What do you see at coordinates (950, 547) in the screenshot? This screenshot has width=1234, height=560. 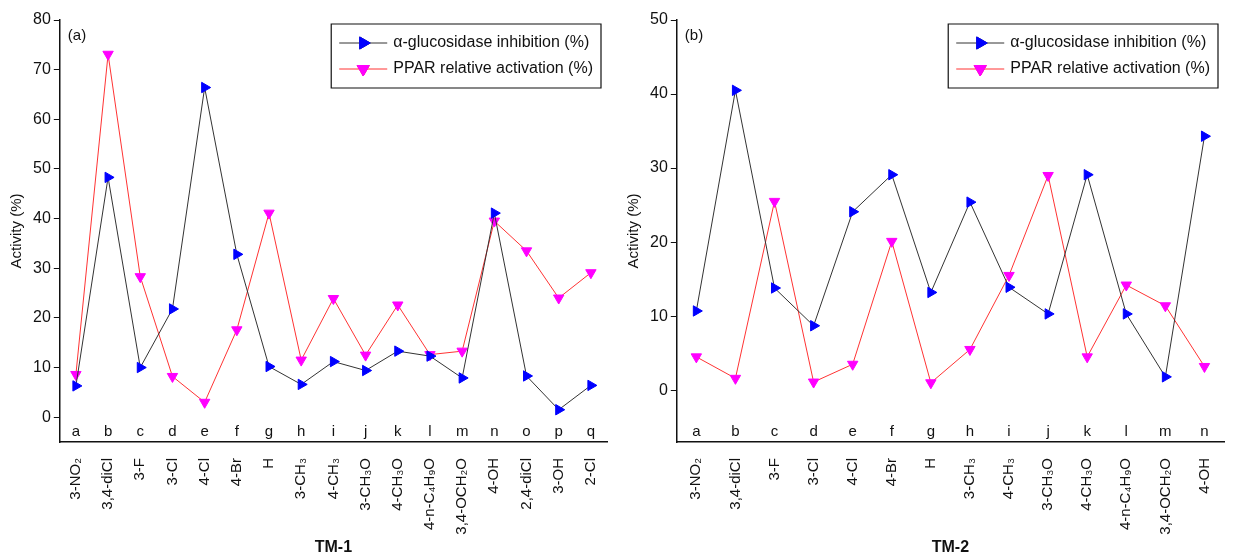 I see `x-axis-title: TM-2` at bounding box center [950, 547].